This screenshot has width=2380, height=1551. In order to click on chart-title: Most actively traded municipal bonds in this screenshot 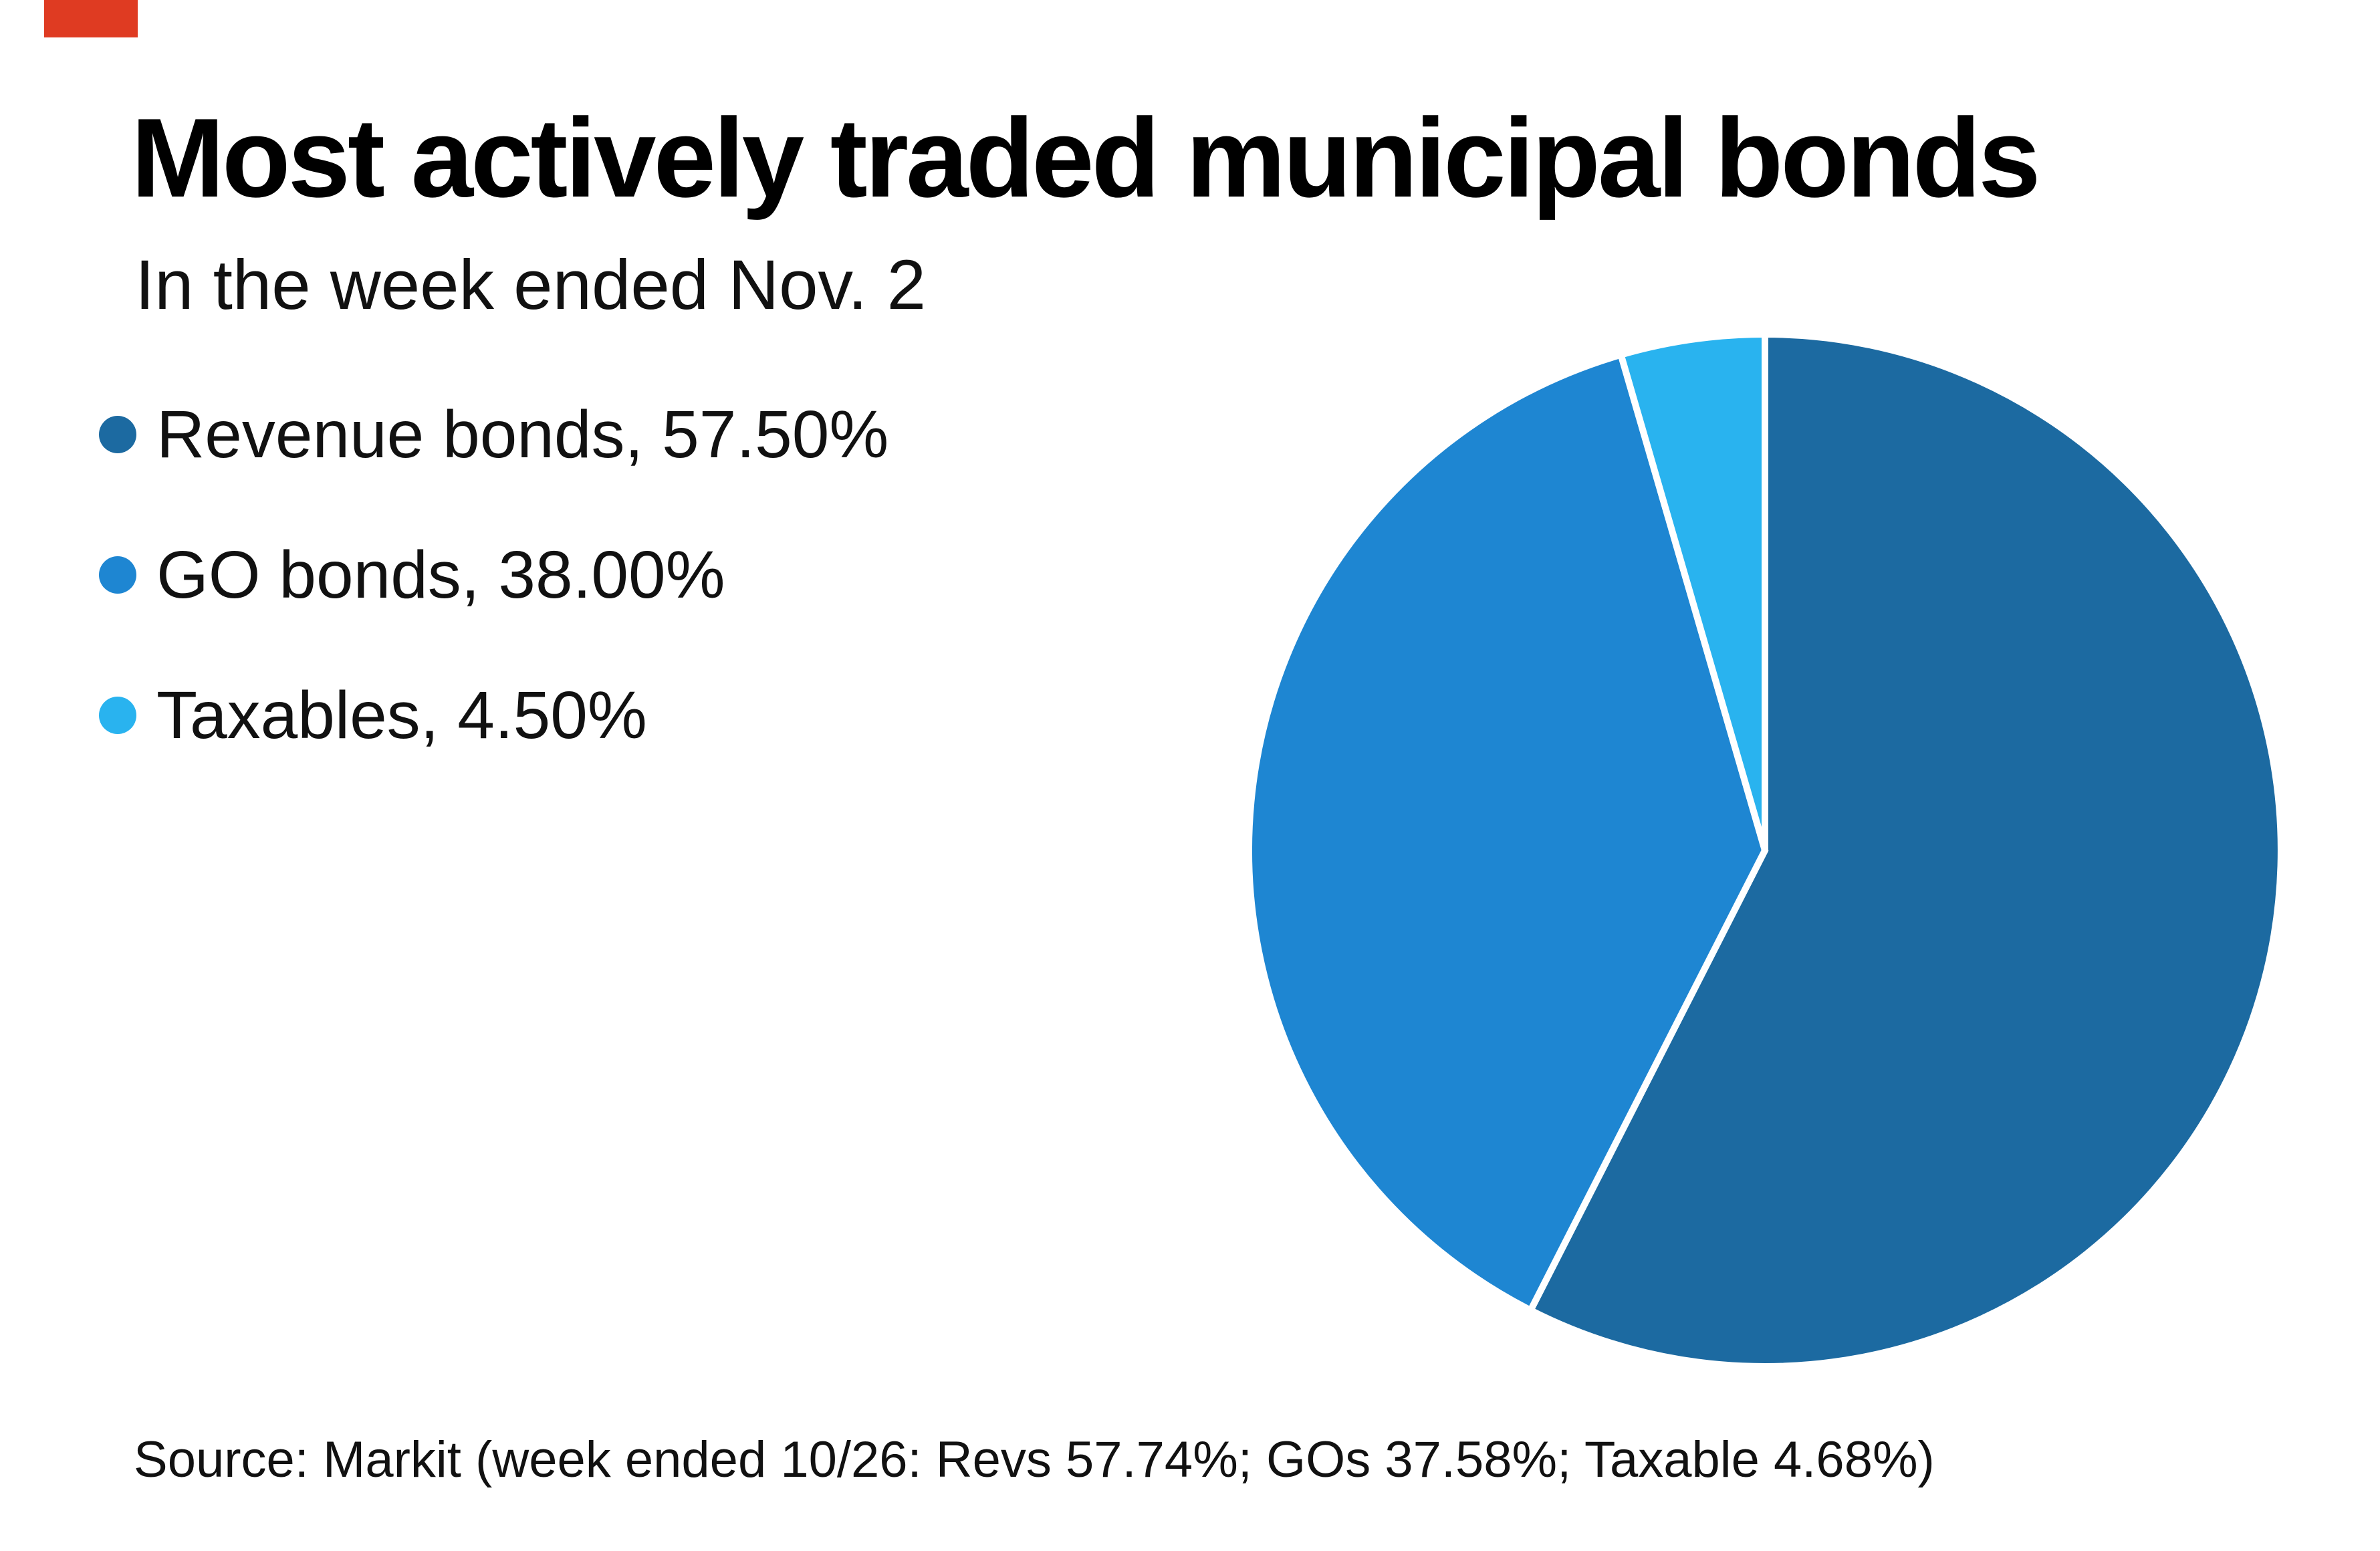, I will do `click(1086, 158)`.